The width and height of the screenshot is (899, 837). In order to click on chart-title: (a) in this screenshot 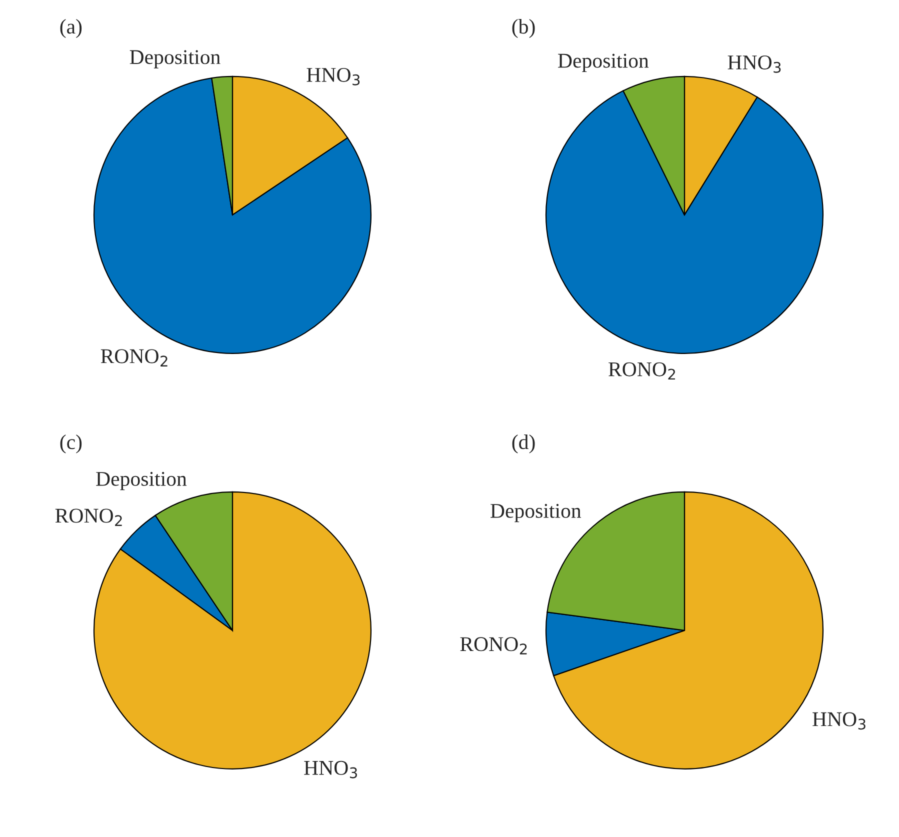, I will do `click(71, 28)`.